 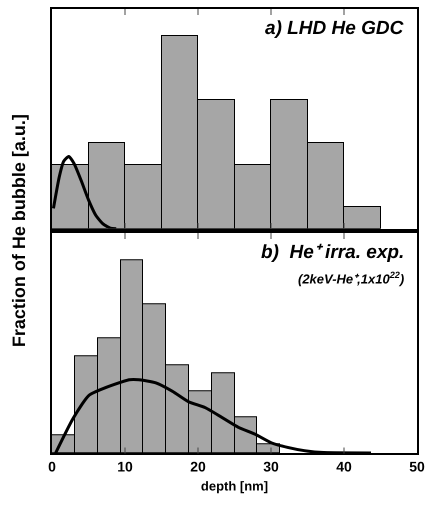 I want to click on x-tick-label: 10, so click(x=125, y=466).